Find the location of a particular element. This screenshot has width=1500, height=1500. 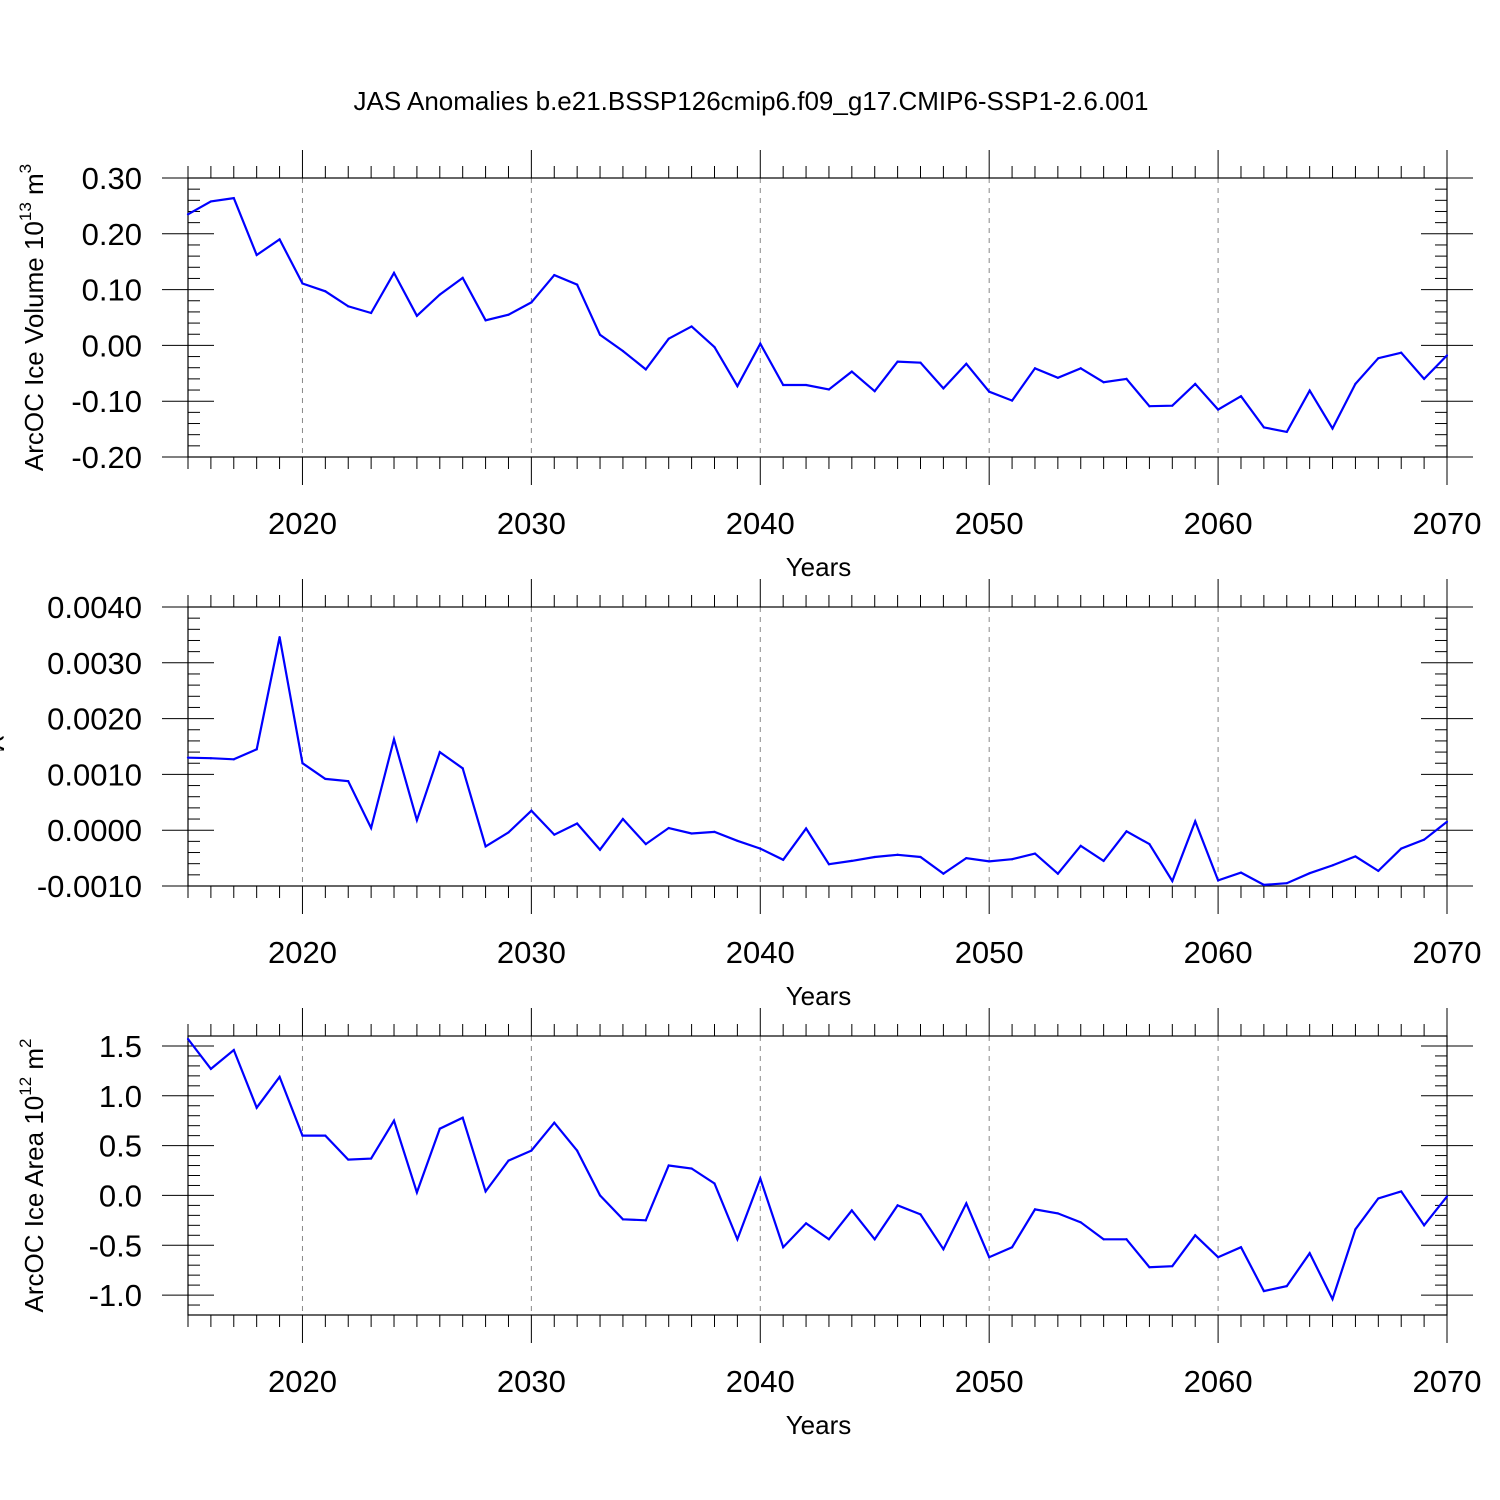

y-axis-label: ArcOC Ice Area 1012 m2 is located at coordinates (32, 1175).